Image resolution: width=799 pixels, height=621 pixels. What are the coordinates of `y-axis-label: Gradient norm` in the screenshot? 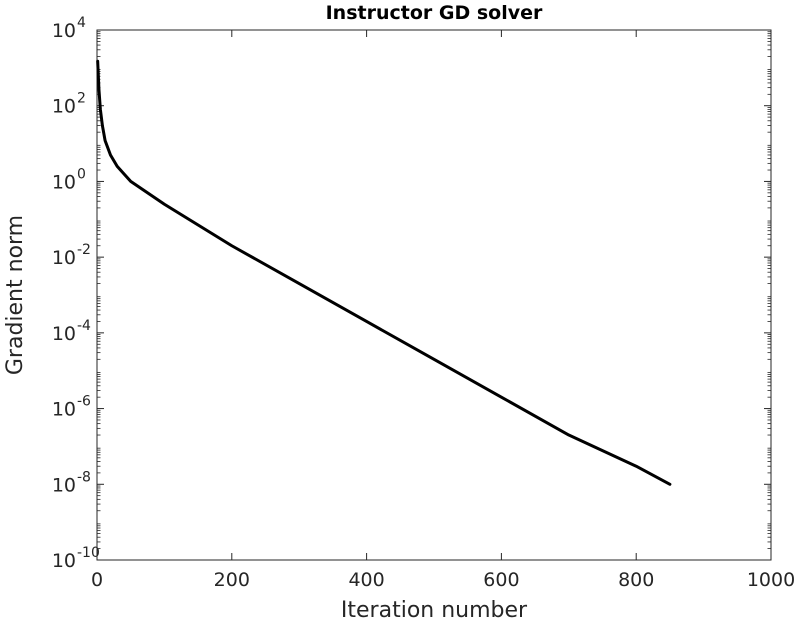 It's located at (15, 295).